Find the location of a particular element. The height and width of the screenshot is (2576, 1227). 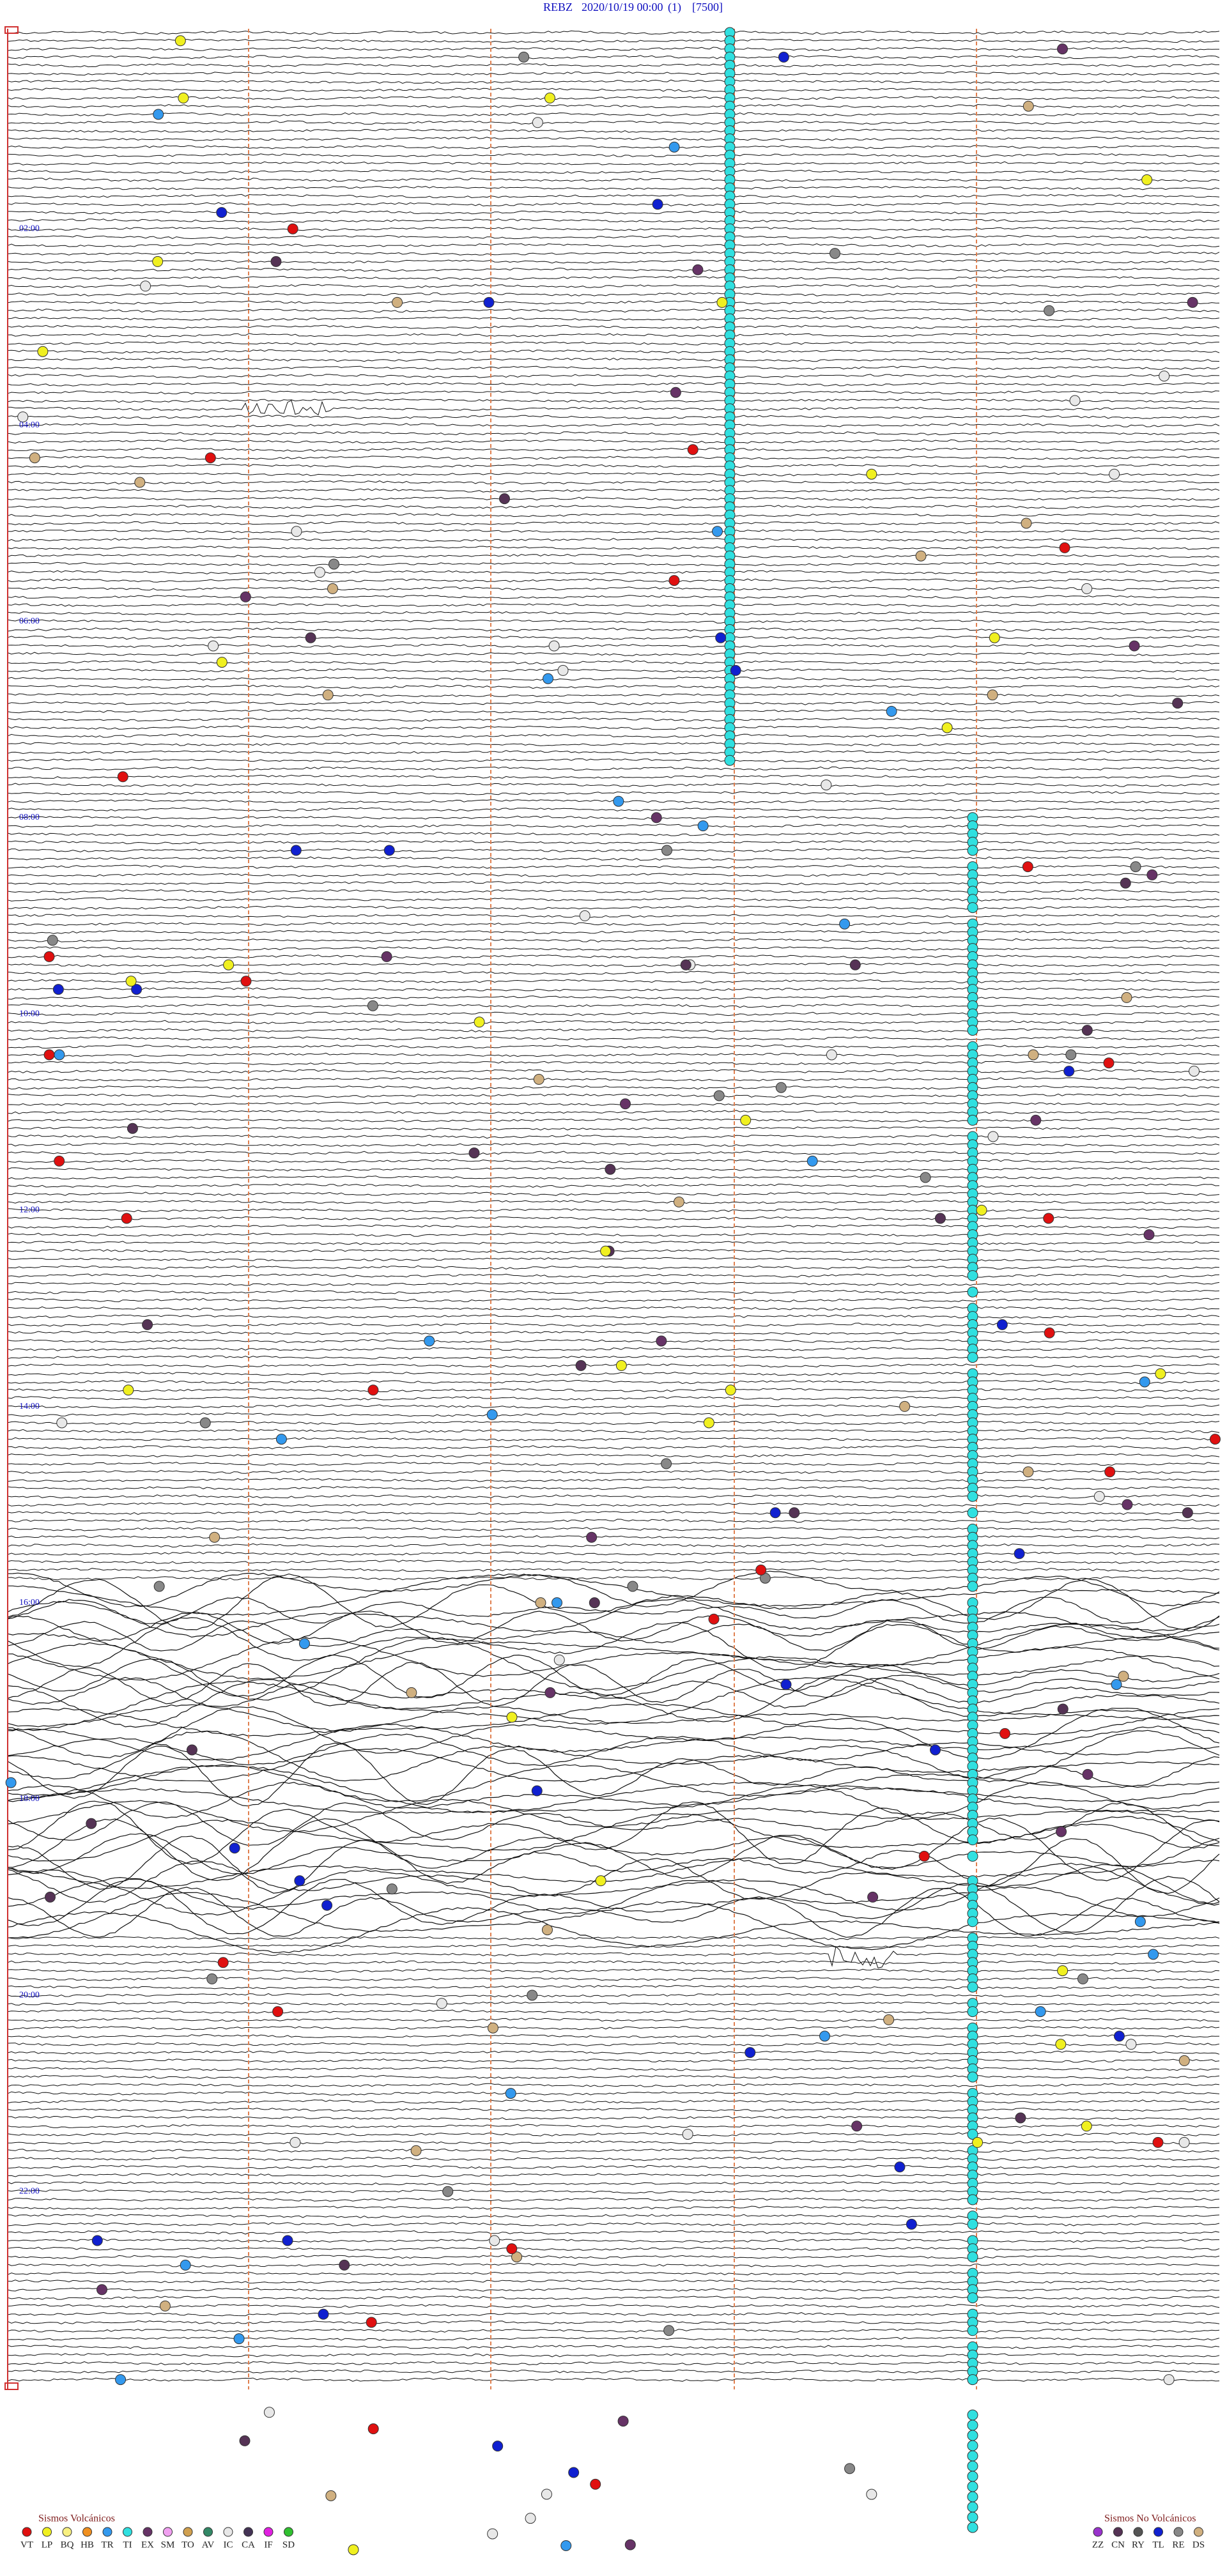

legend-label: ZZ is located at coordinates (1098, 2545).